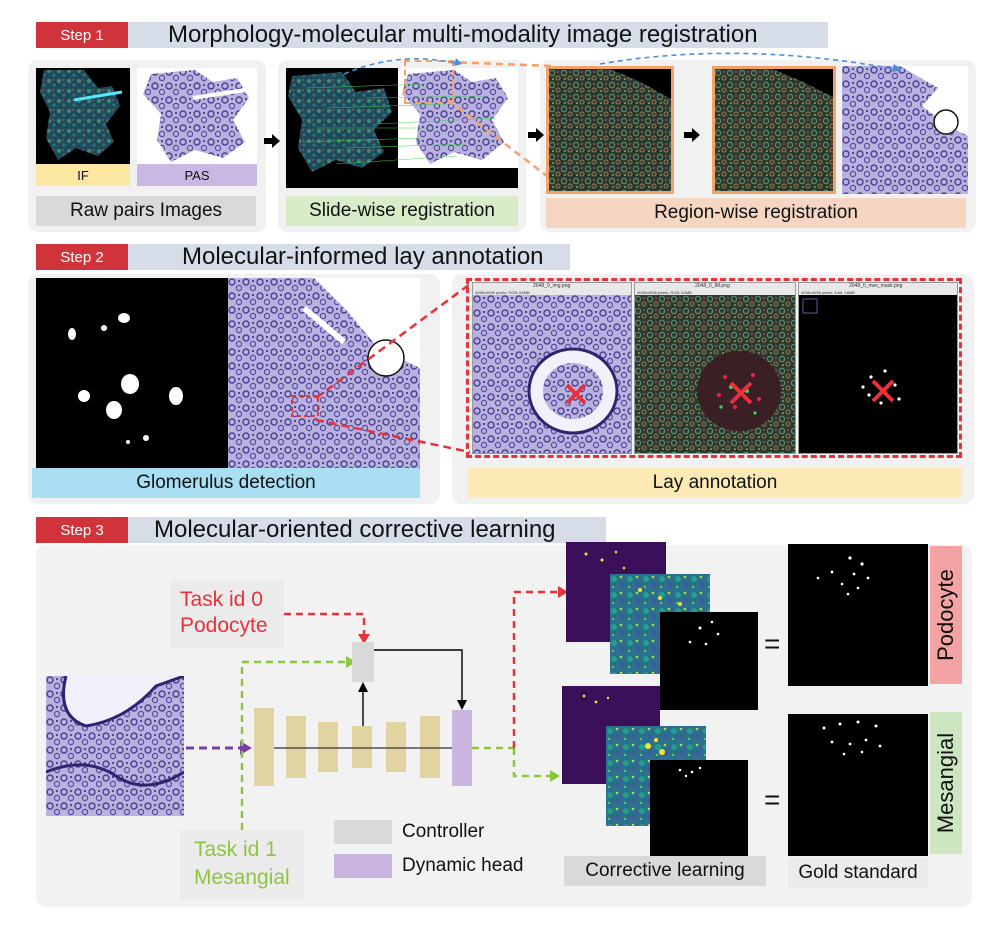 This screenshot has height=927, width=991. Describe the element at coordinates (664, 292) in the screenshot. I see `window-info-2: 4096x4096 pixels; RGB; 64MB` at that location.